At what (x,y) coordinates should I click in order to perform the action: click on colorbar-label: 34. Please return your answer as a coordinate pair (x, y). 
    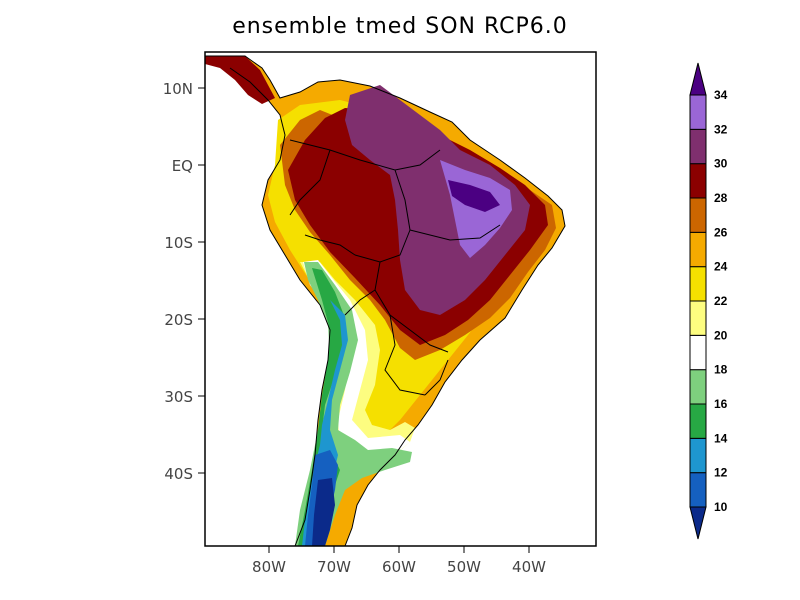
    Looking at the image, I should click on (721, 95).